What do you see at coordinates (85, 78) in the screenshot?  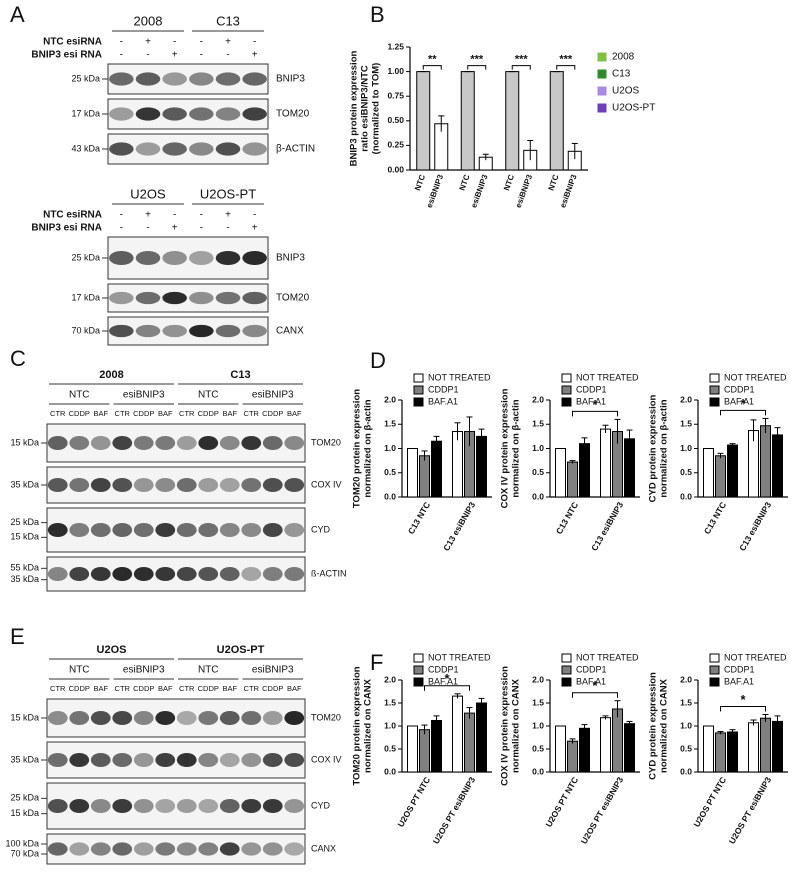 I see `marker-label: 25 kDa` at bounding box center [85, 78].